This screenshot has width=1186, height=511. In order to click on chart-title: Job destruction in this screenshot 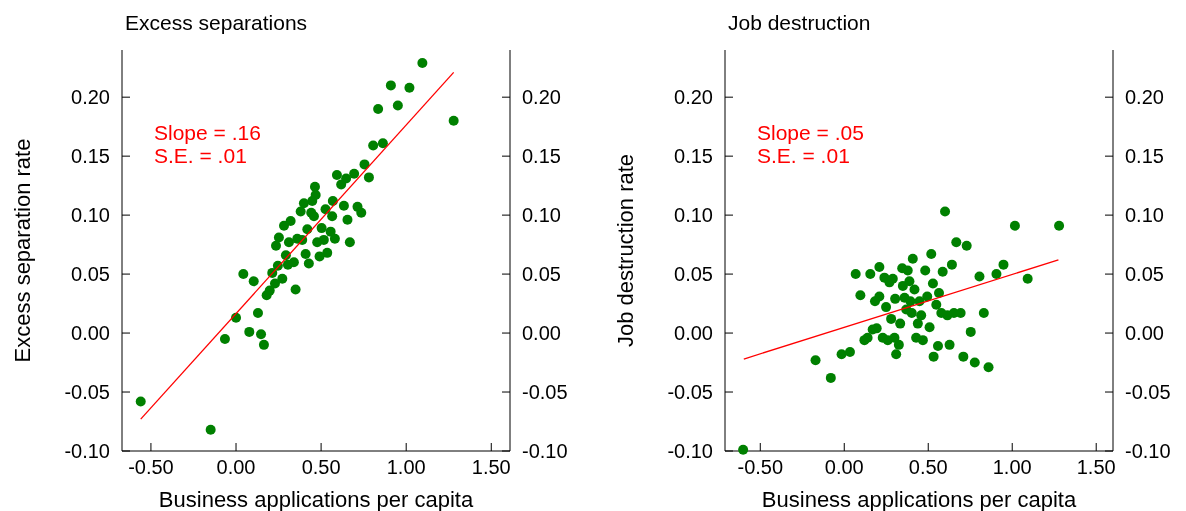, I will do `click(799, 22)`.